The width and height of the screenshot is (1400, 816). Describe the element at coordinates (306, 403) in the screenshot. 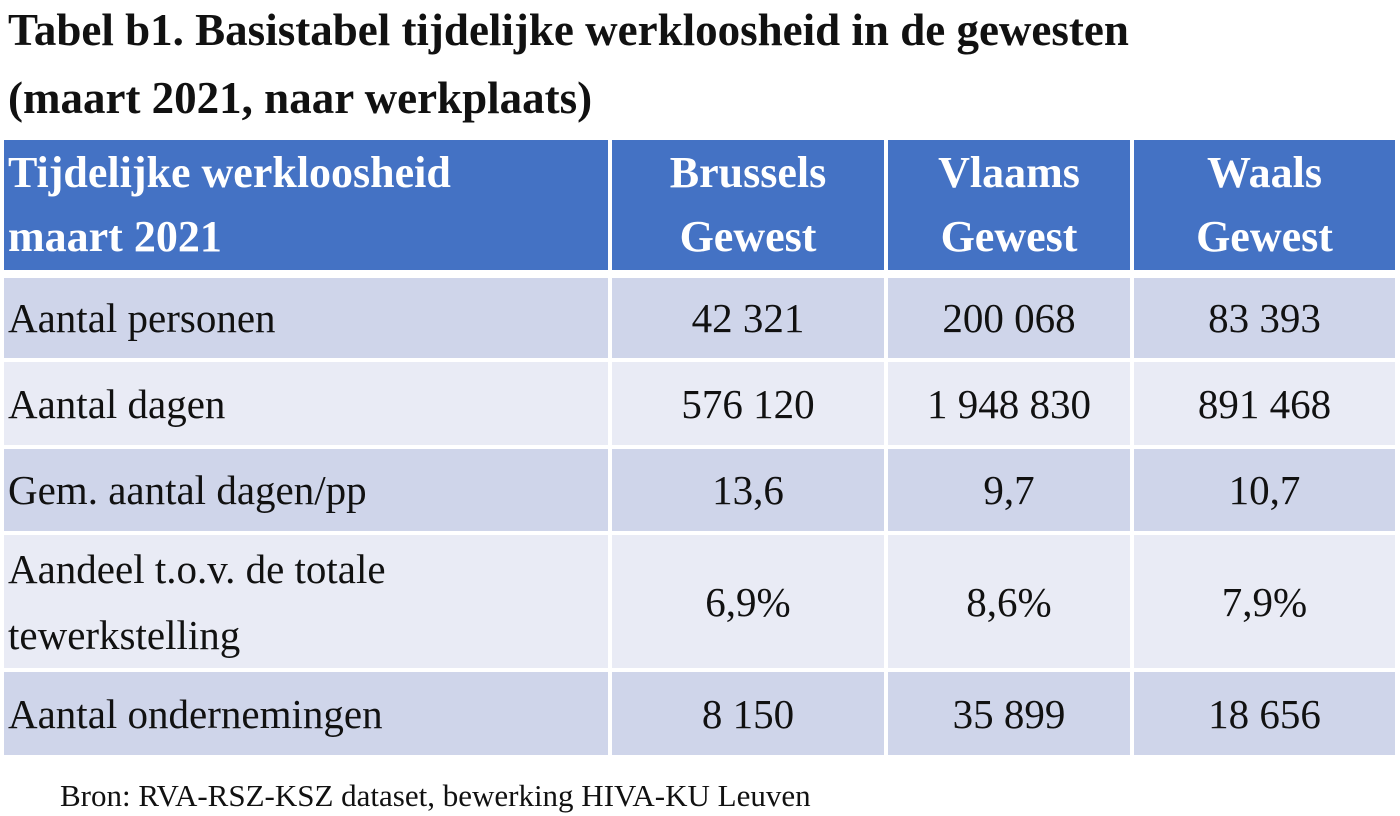

I see `row-label: Aantal dagen` at that location.